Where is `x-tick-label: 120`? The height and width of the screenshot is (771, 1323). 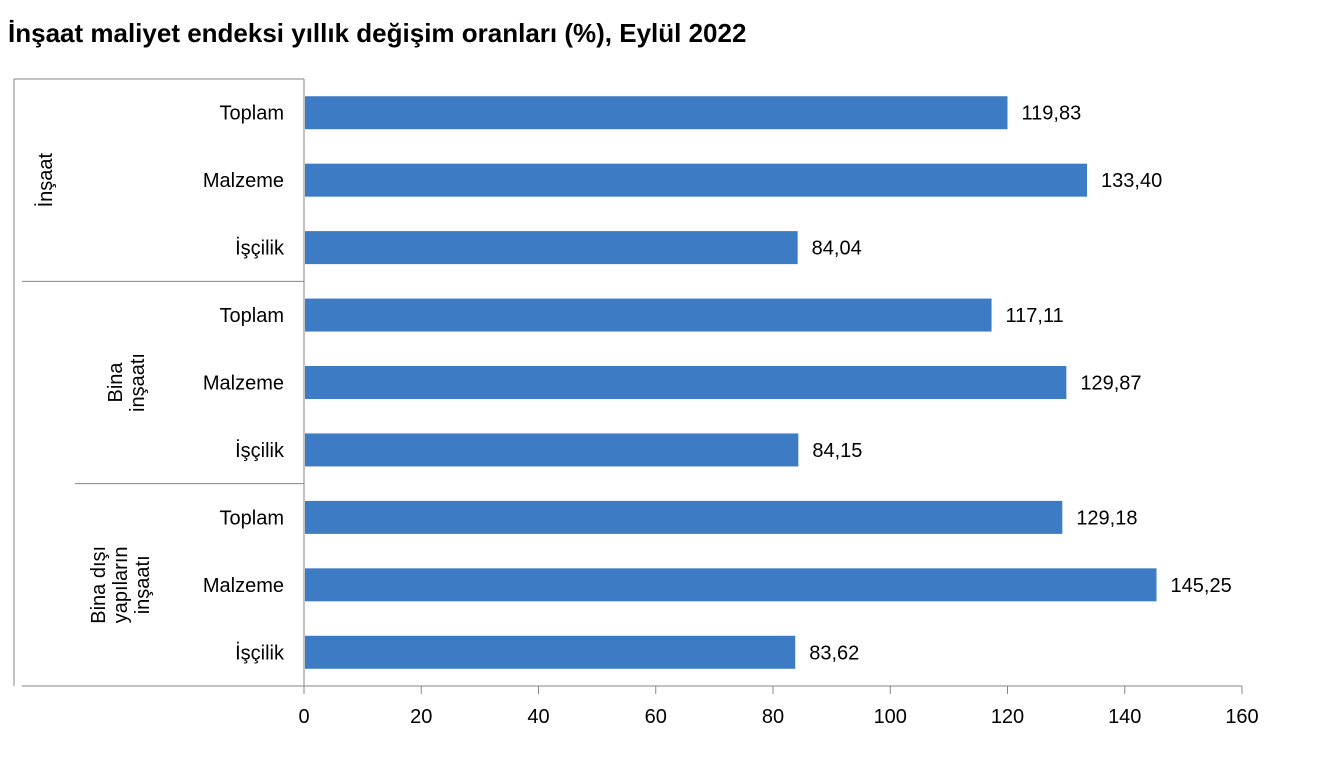 x-tick-label: 120 is located at coordinates (1007, 717).